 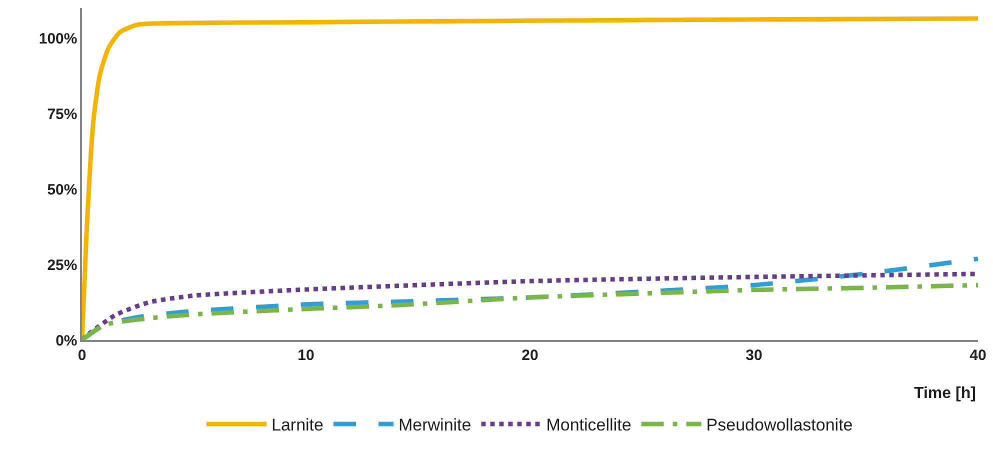 I want to click on legend-label: Monticellite, so click(x=589, y=425).